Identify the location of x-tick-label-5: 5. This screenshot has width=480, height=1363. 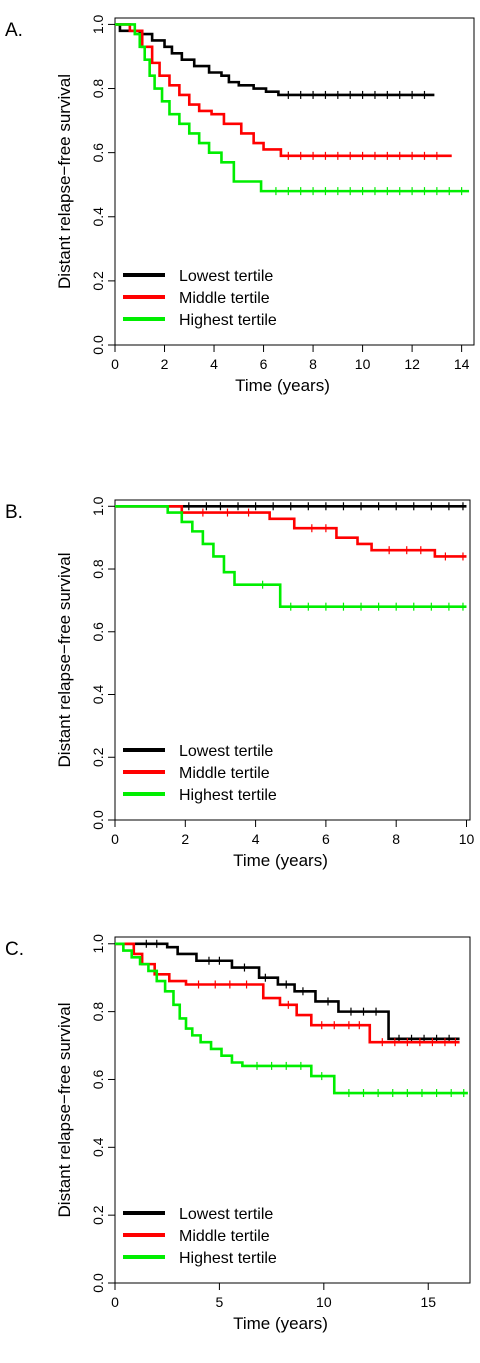
(220, 1302).